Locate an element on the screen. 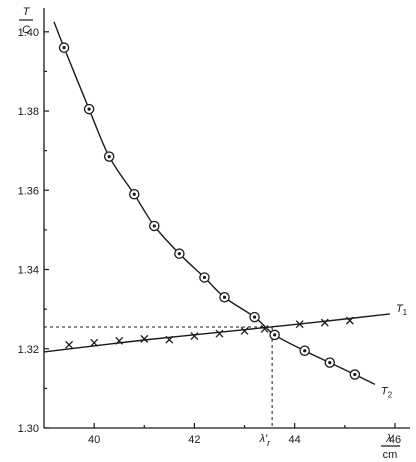 The image size is (416, 462). y-tick-label: 1.34 is located at coordinates (28, 271).